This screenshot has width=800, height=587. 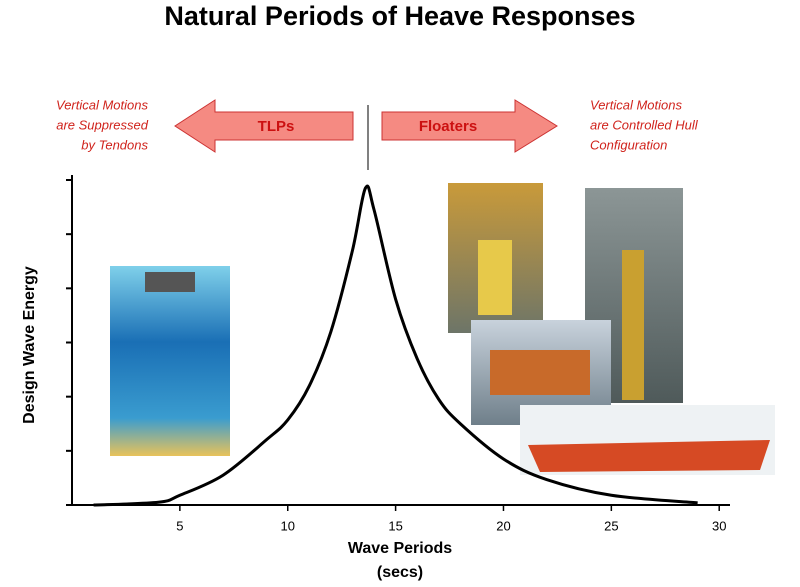 What do you see at coordinates (179, 525) in the screenshot?
I see `x-tick-label: 5` at bounding box center [179, 525].